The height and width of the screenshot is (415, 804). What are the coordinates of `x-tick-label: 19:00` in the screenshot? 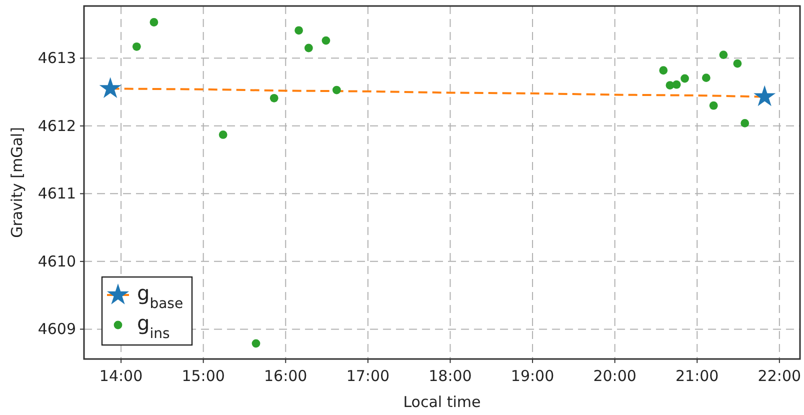 It's located at (532, 376).